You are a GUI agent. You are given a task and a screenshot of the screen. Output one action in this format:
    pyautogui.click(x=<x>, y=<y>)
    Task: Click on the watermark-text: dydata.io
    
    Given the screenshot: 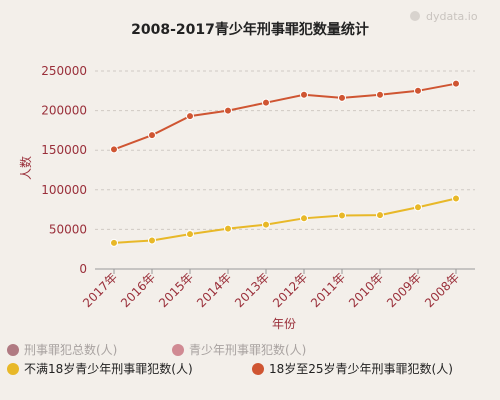 What is the action you would take?
    pyautogui.click(x=452, y=16)
    